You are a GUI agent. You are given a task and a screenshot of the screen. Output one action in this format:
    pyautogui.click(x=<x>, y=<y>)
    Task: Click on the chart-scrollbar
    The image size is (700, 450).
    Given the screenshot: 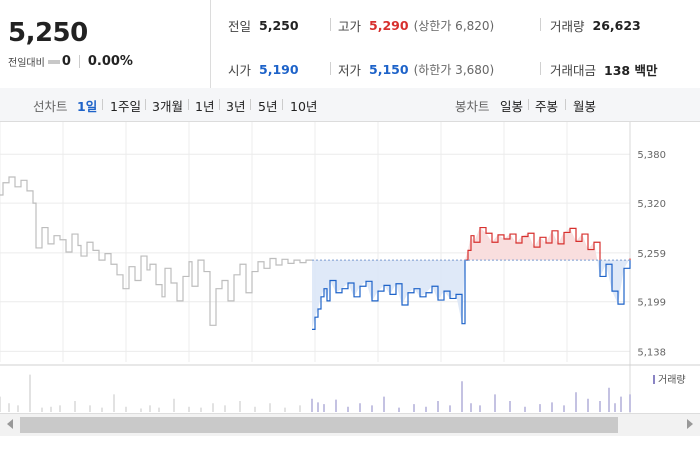 What is the action you would take?
    pyautogui.click(x=350, y=424)
    